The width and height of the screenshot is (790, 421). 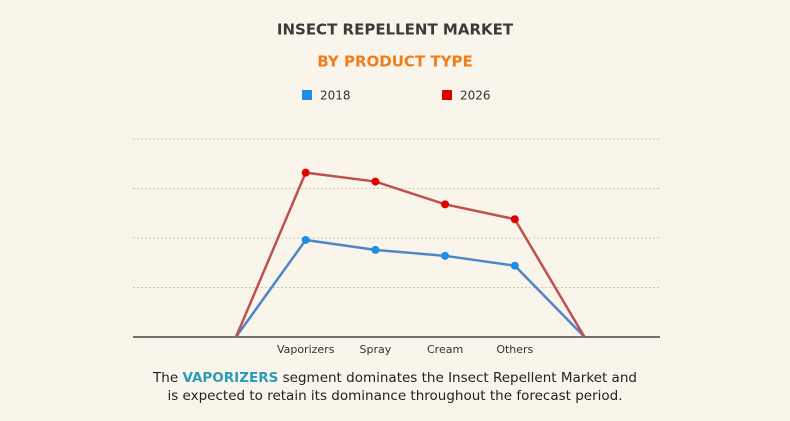 What do you see at coordinates (306, 349) in the screenshot?
I see `x-tick-label: Vaporizers` at bounding box center [306, 349].